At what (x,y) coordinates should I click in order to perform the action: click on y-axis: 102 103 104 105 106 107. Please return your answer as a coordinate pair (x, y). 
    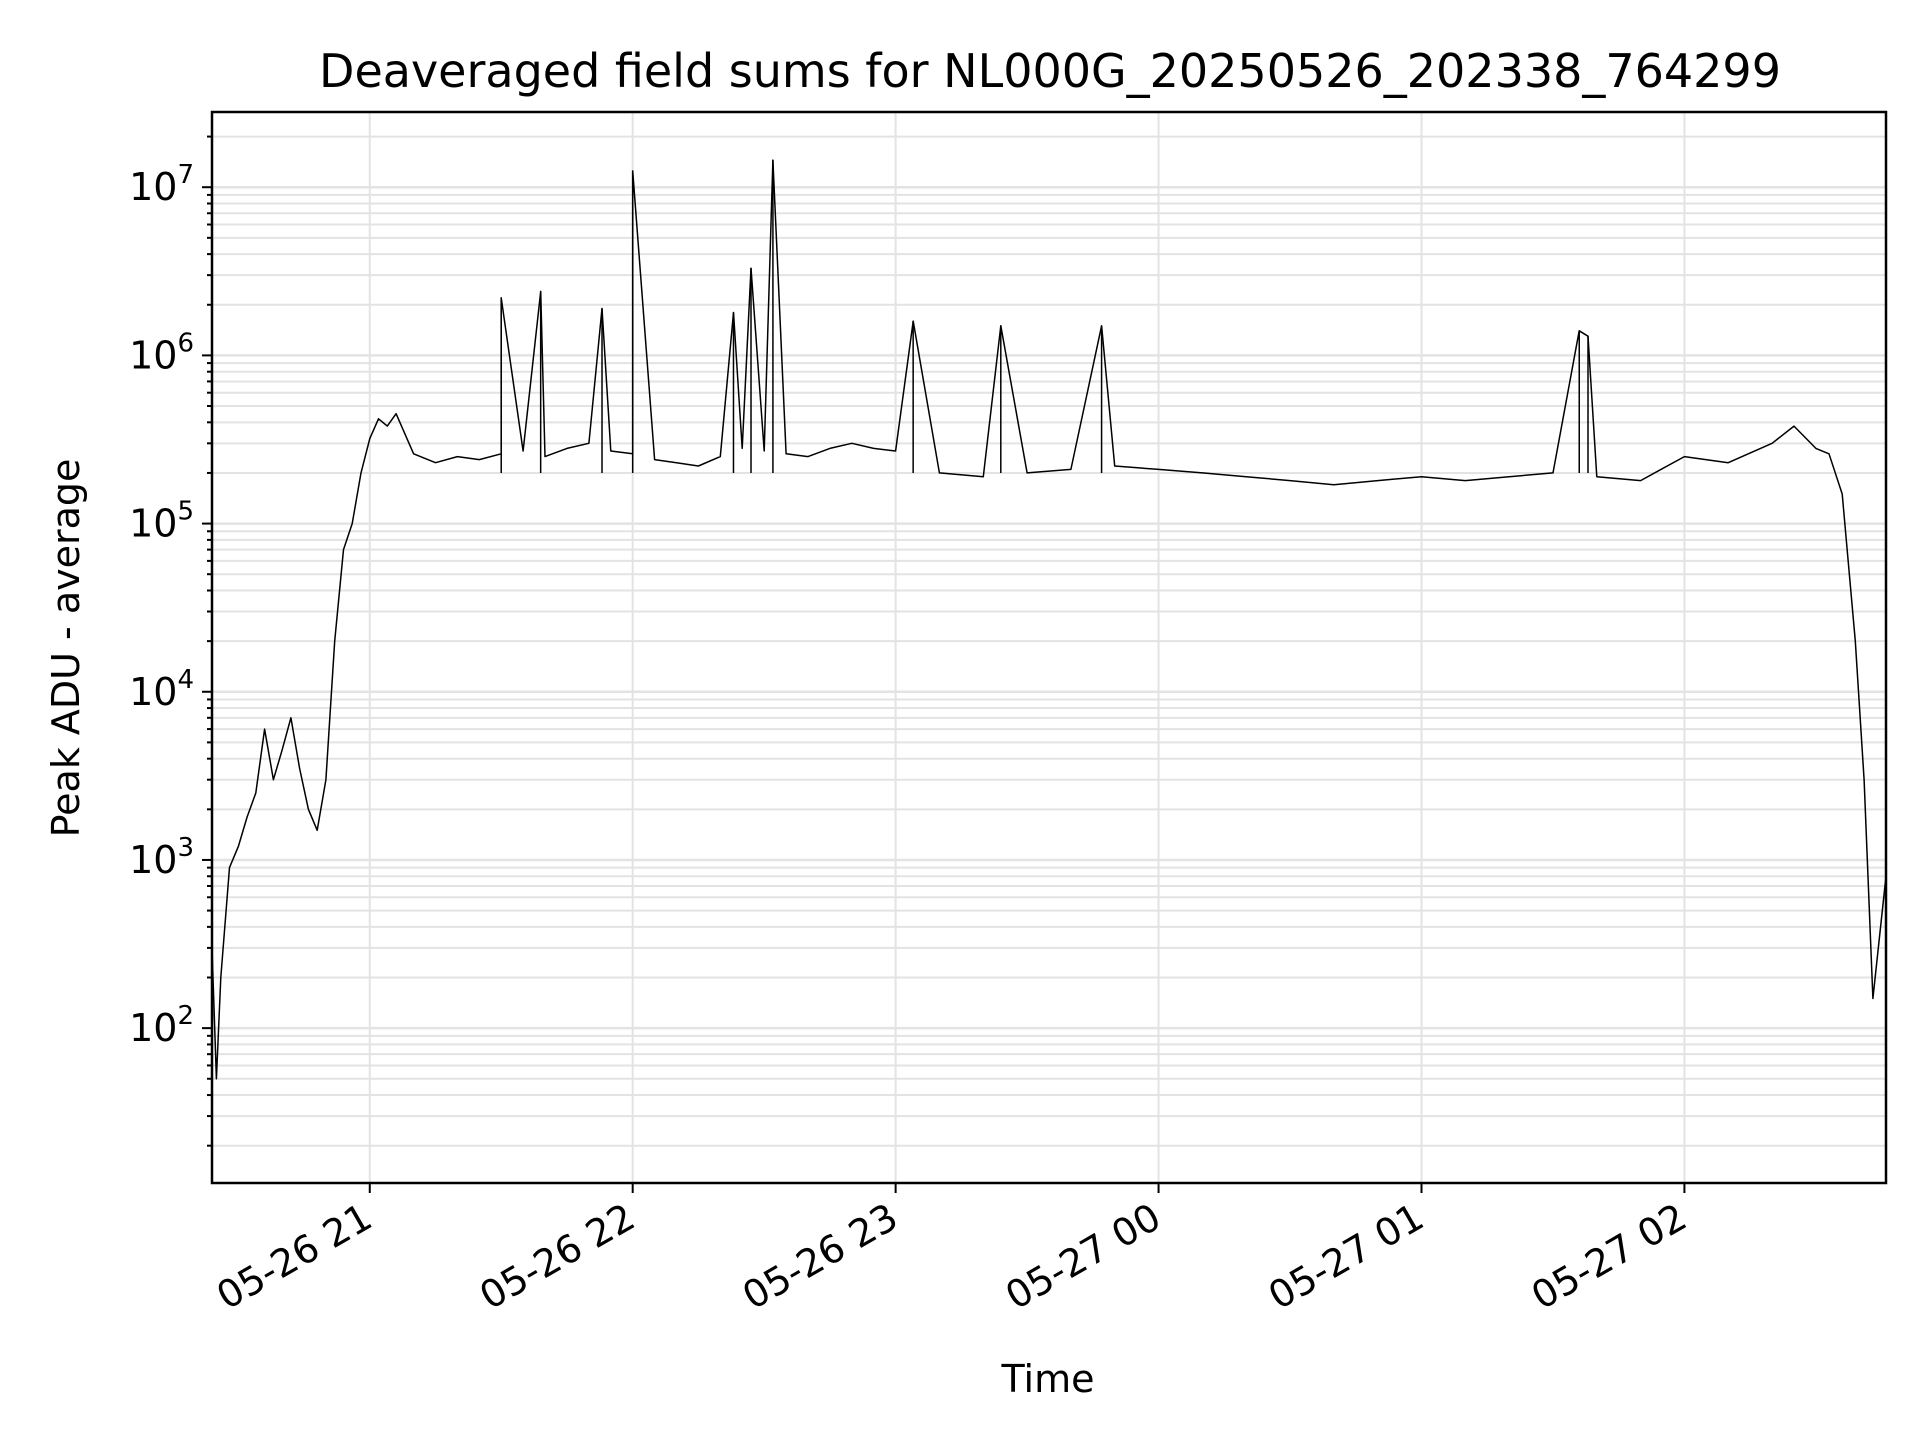
    Looking at the image, I should click on (170, 641).